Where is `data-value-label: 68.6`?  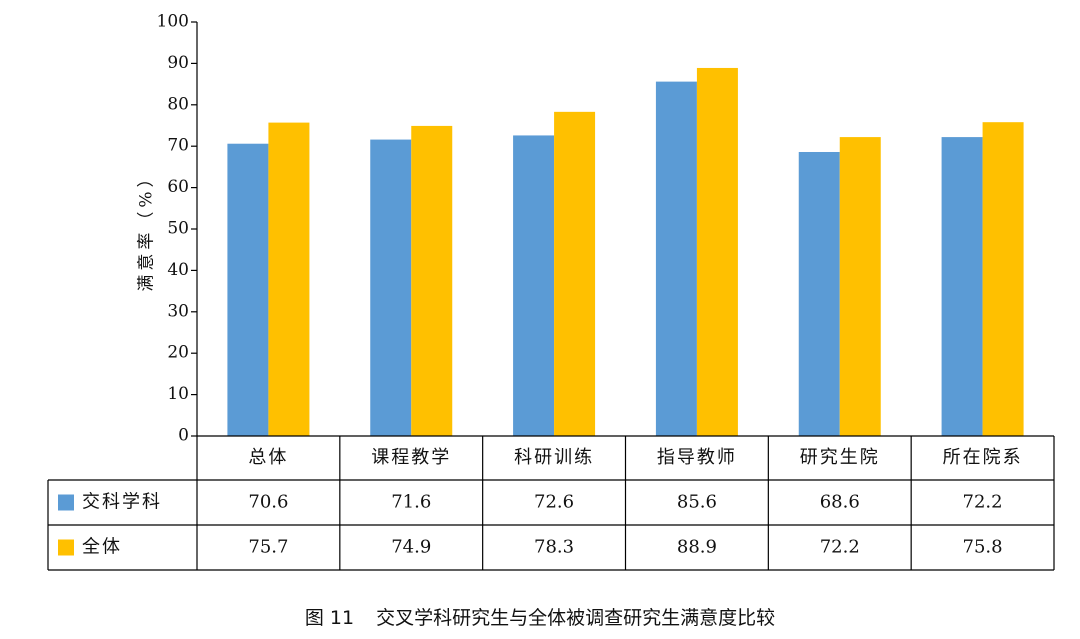 data-value-label: 68.6 is located at coordinates (840, 502).